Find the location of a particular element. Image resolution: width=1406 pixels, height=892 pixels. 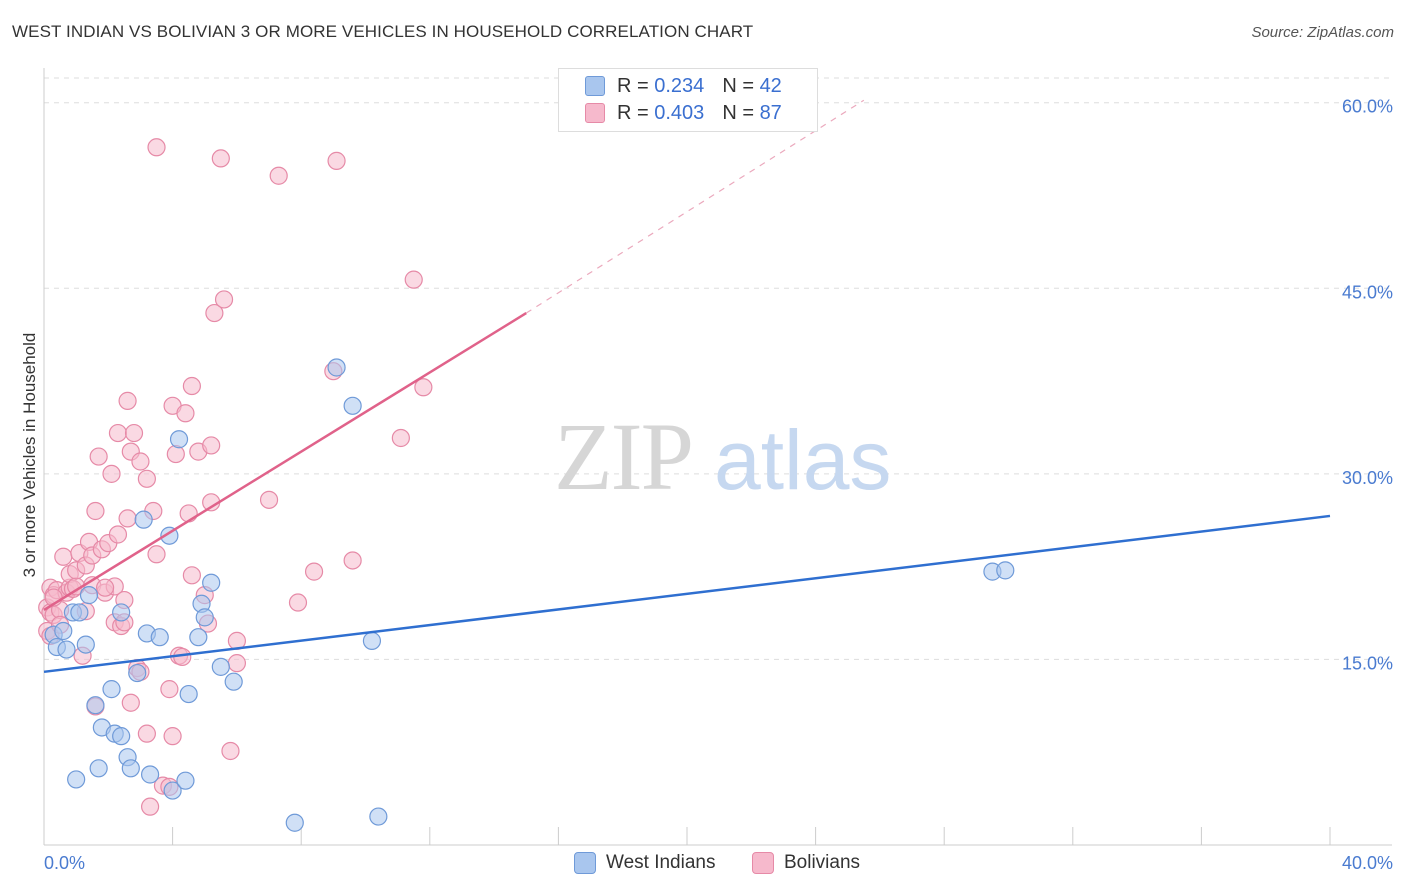

bolivians-trend-extension is located at coordinates (695, 206).